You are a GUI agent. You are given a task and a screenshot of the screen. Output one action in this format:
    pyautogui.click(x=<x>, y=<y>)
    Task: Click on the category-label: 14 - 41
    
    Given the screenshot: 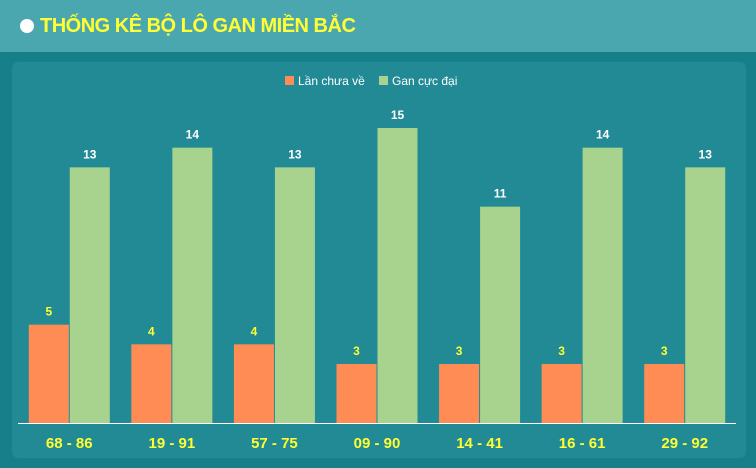 What is the action you would take?
    pyautogui.click(x=479, y=443)
    